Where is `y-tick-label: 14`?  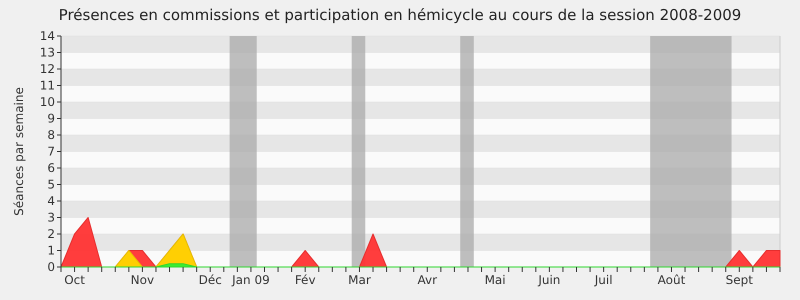 y-tick-label: 14 is located at coordinates (47, 36).